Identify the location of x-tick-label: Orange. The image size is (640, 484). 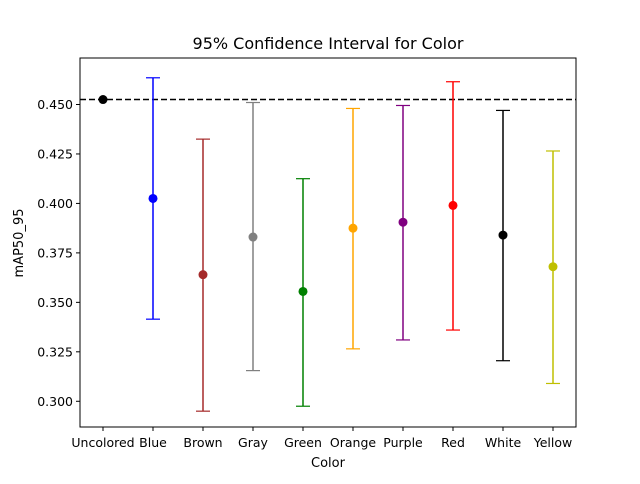
(353, 442).